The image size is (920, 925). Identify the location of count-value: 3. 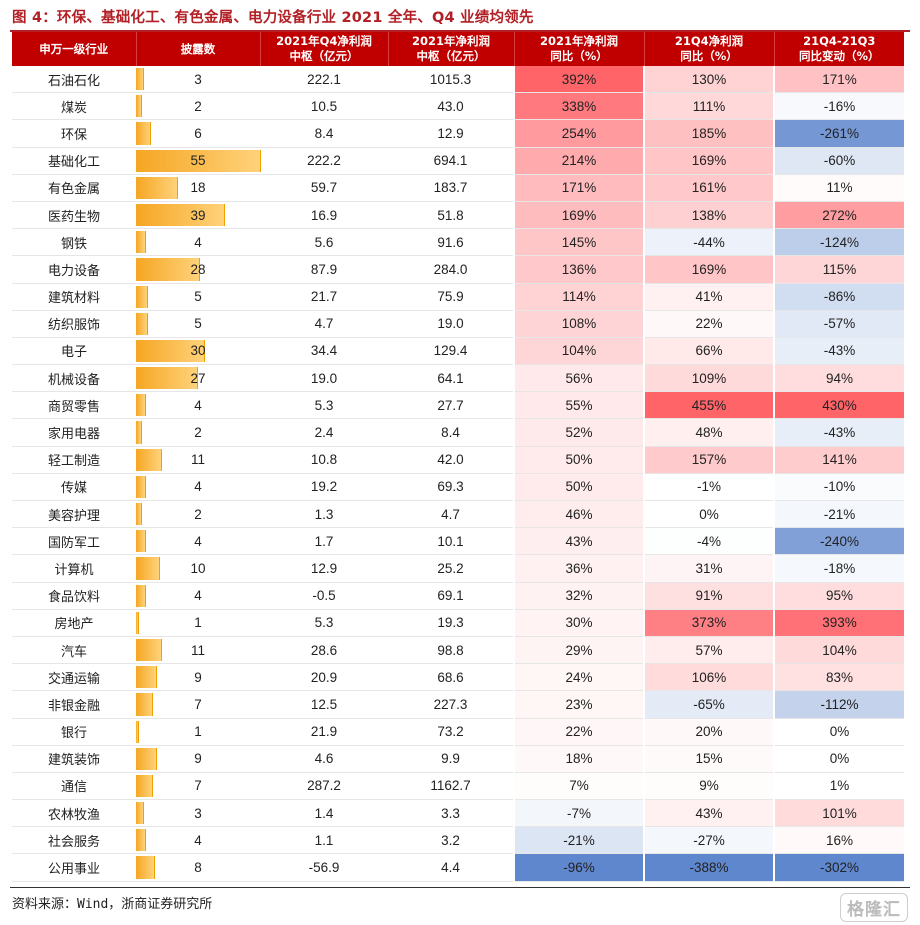
(198, 813).